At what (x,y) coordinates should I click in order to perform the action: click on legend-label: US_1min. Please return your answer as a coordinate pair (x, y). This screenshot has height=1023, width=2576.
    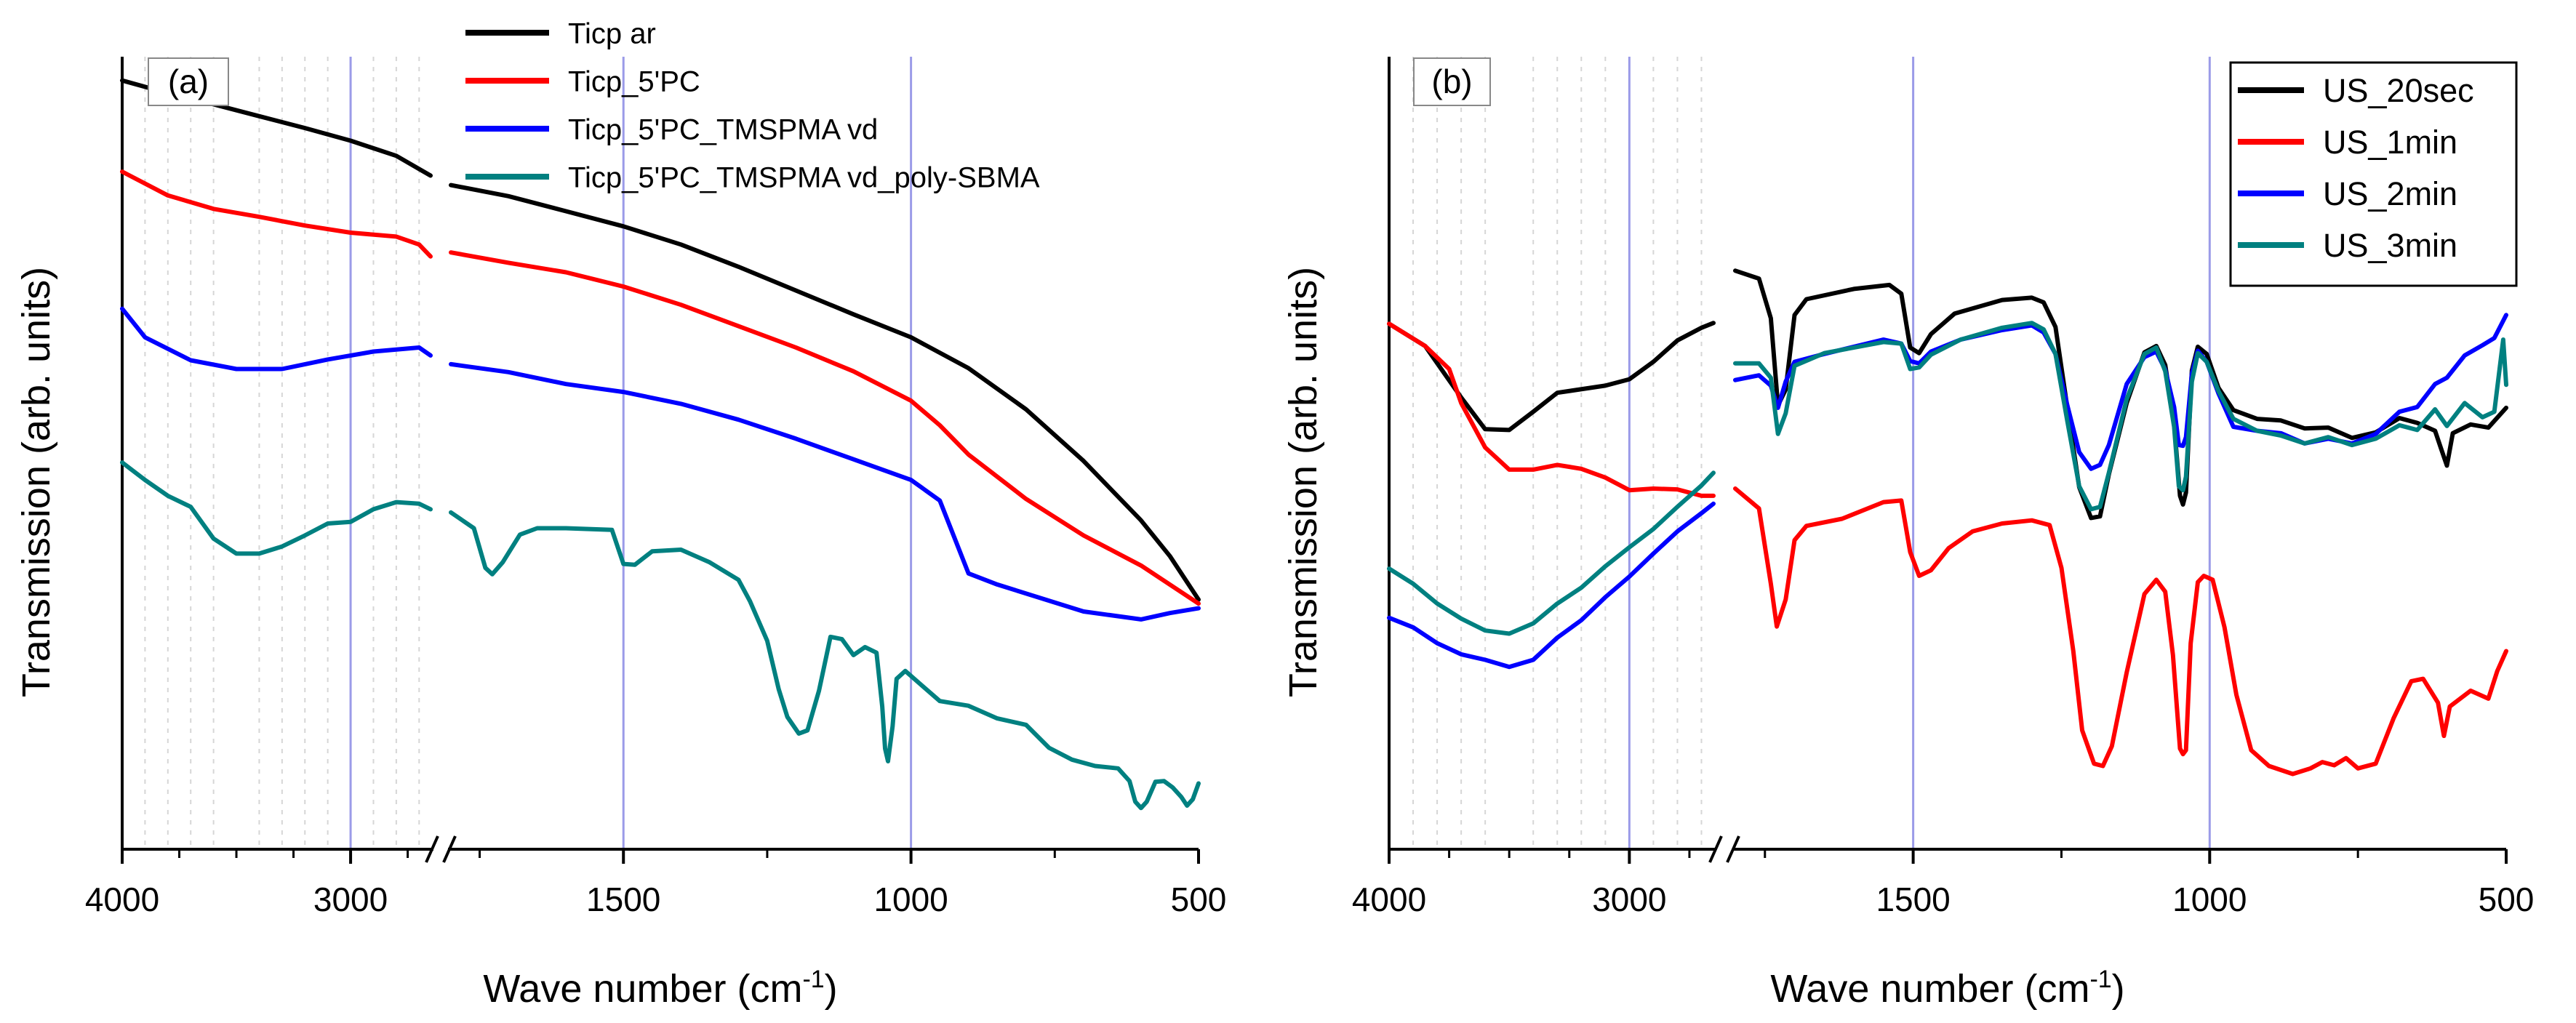
    Looking at the image, I should click on (2390, 142).